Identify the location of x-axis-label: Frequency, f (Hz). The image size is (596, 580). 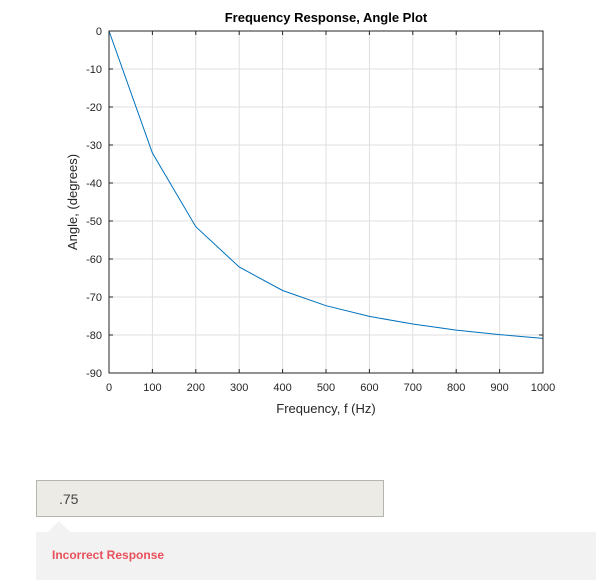
(325, 408).